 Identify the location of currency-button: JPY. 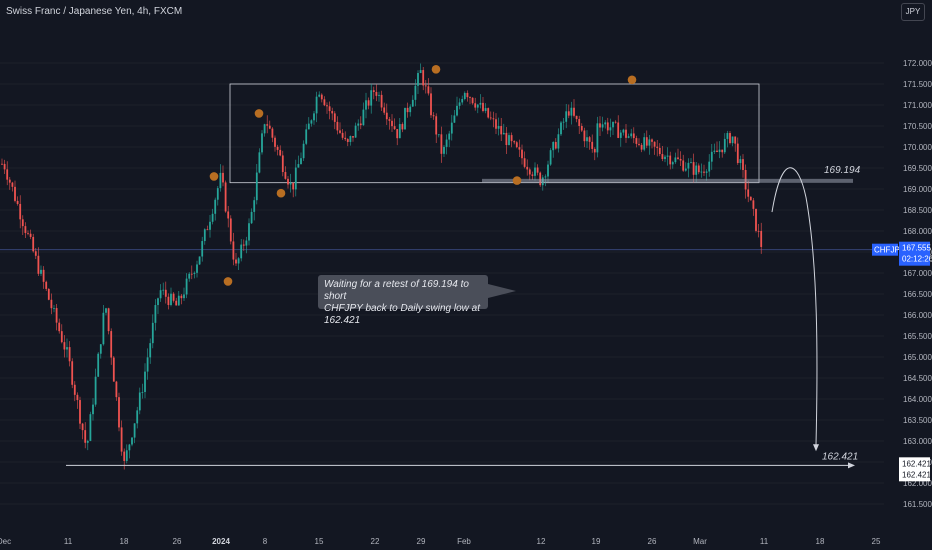
(913, 12).